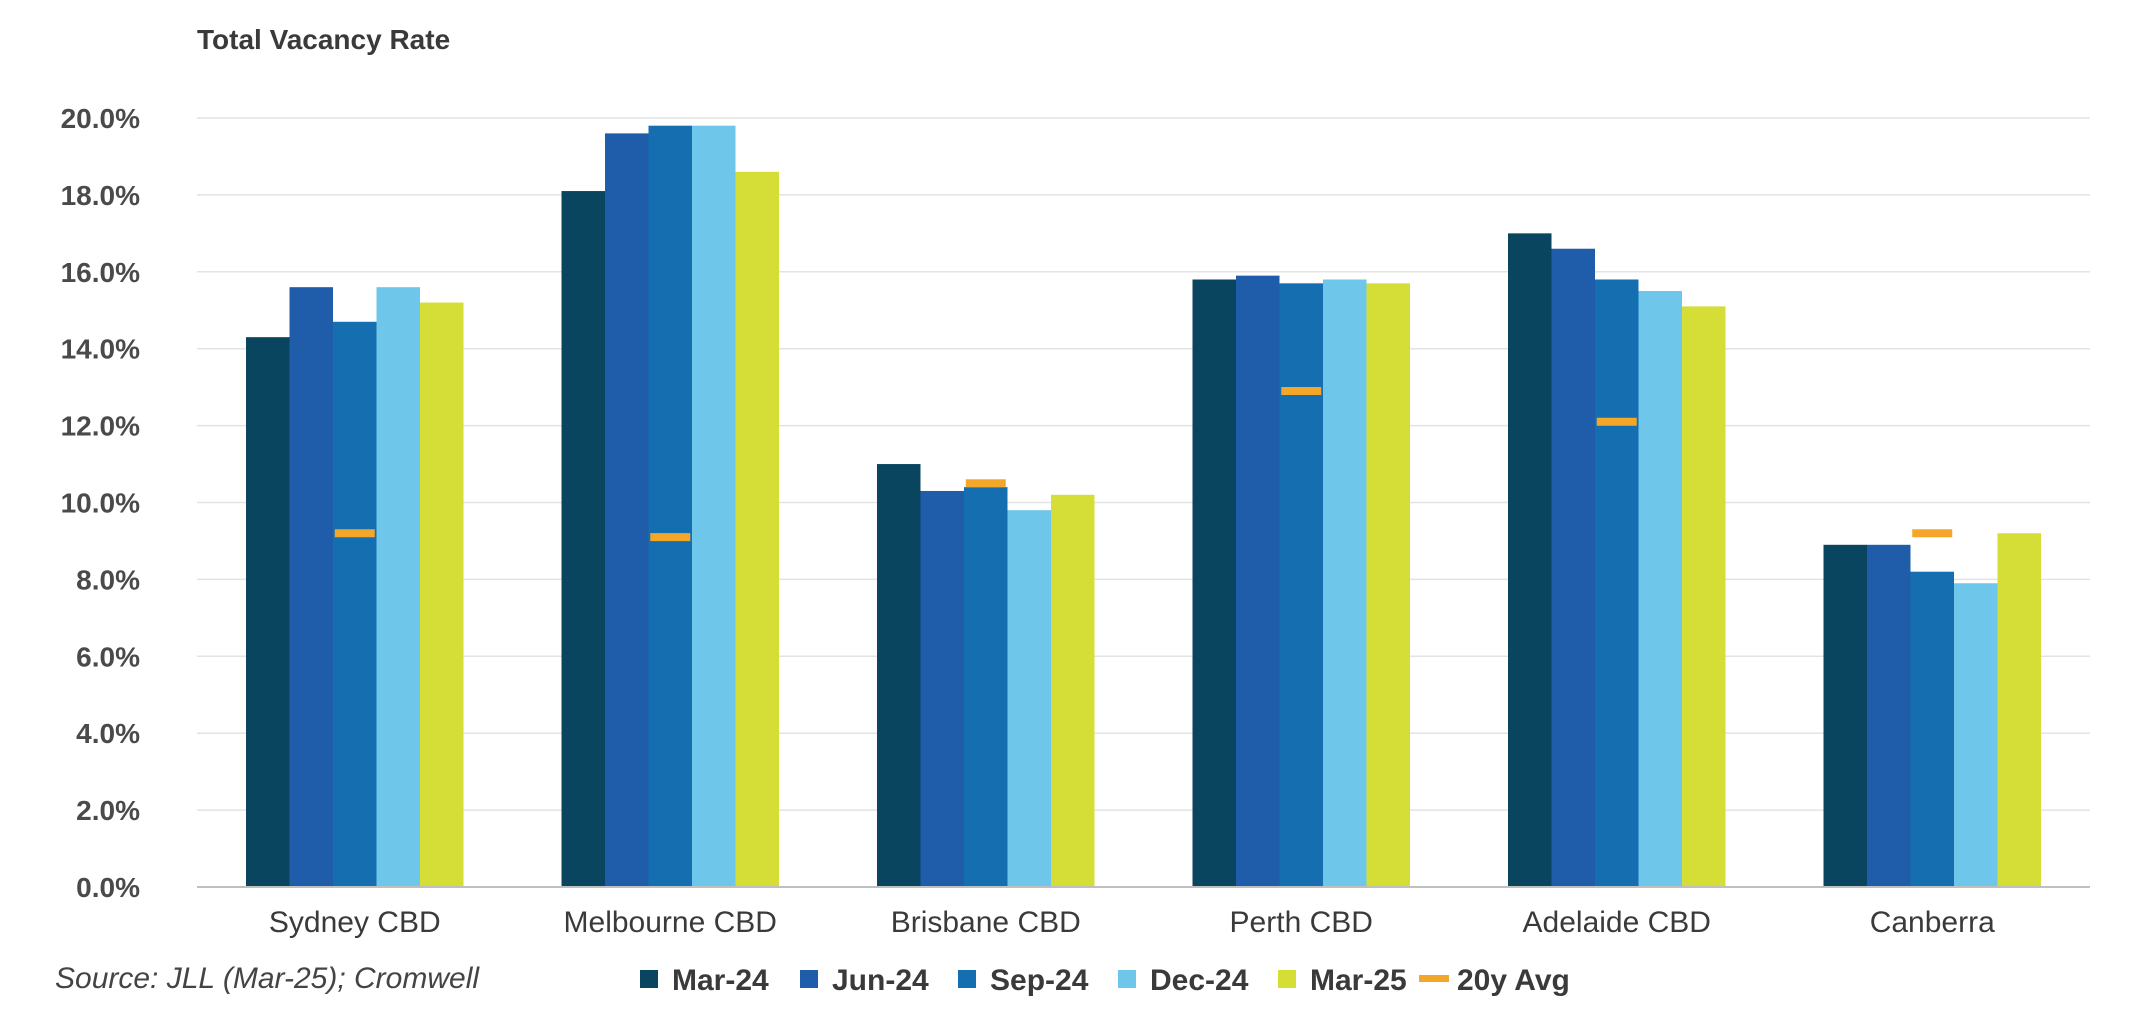 Image resolution: width=2134 pixels, height=1012 pixels. Describe the element at coordinates (670, 922) in the screenshot. I see `x-tick-label: Melbourne CBD` at that location.